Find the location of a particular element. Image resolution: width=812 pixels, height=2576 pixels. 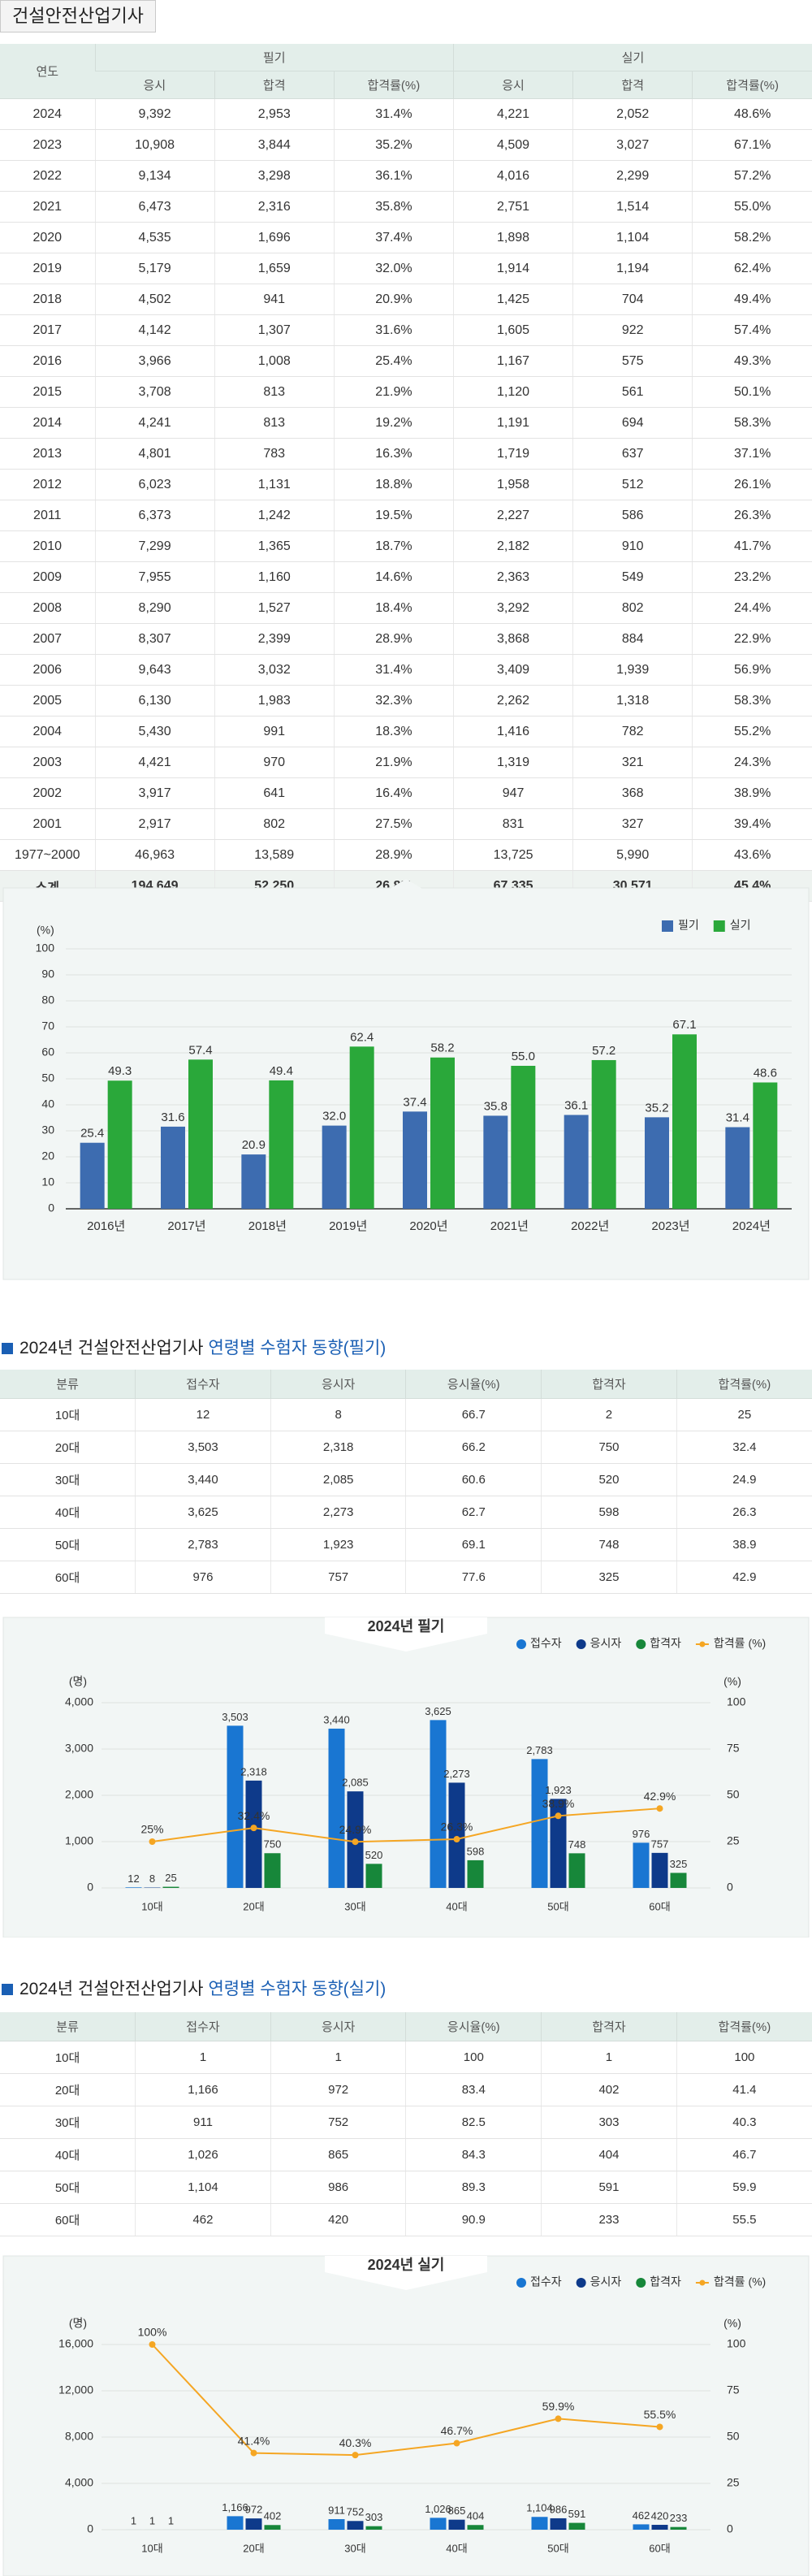

table-cell: 233 is located at coordinates (609, 2219).